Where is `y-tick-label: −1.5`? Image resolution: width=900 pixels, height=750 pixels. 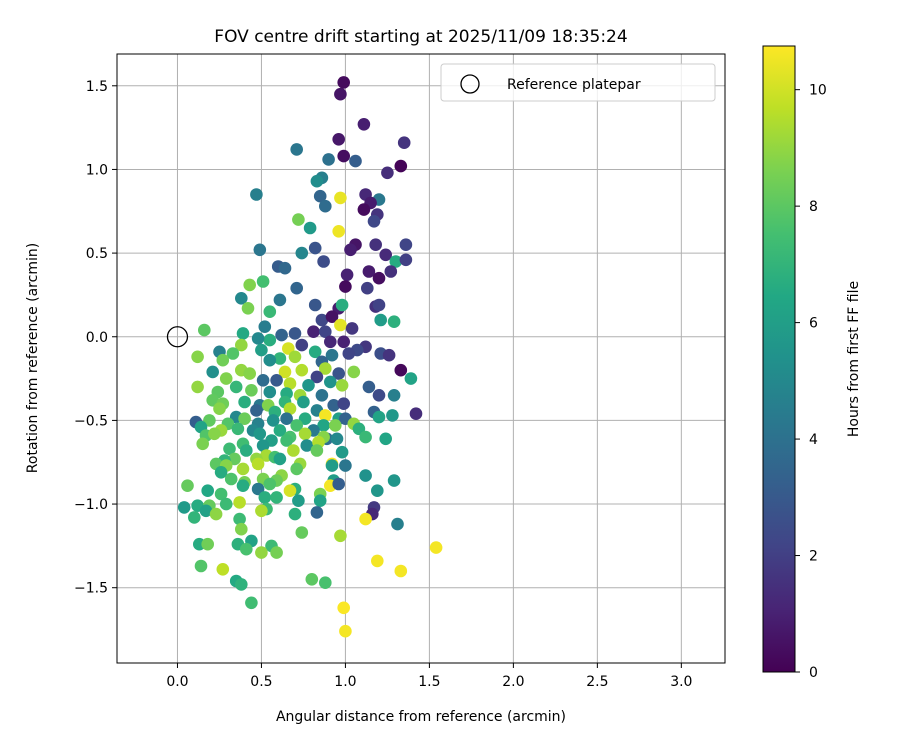 y-tick-label: −1.5 is located at coordinates (91, 589).